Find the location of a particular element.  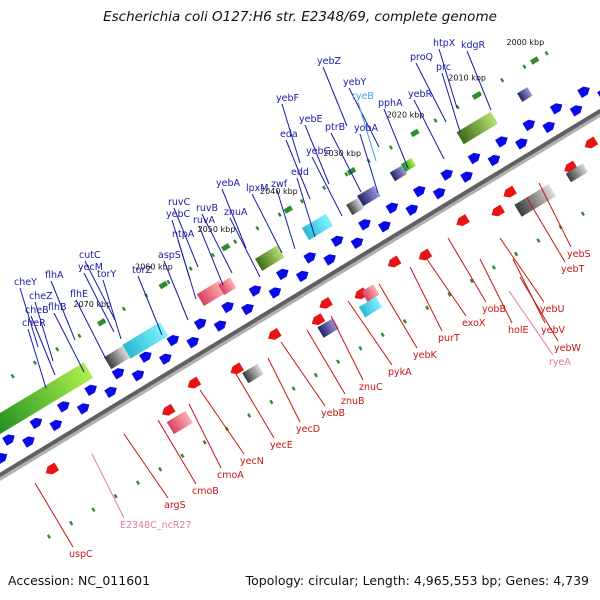

reverse-gene-label: pykA is located at coordinates (400, 372).